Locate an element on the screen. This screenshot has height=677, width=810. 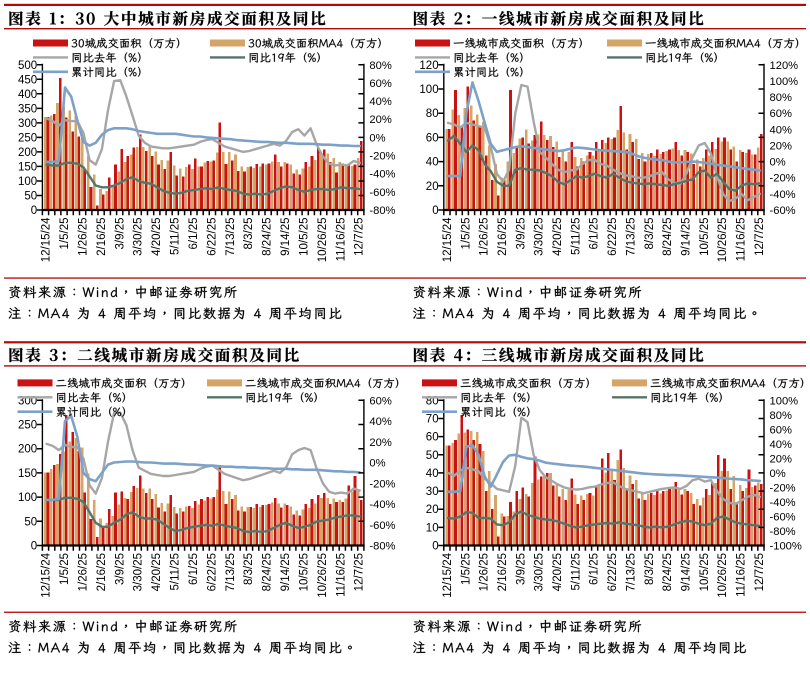
svg-text: 200 is located at coordinates (27, 450).